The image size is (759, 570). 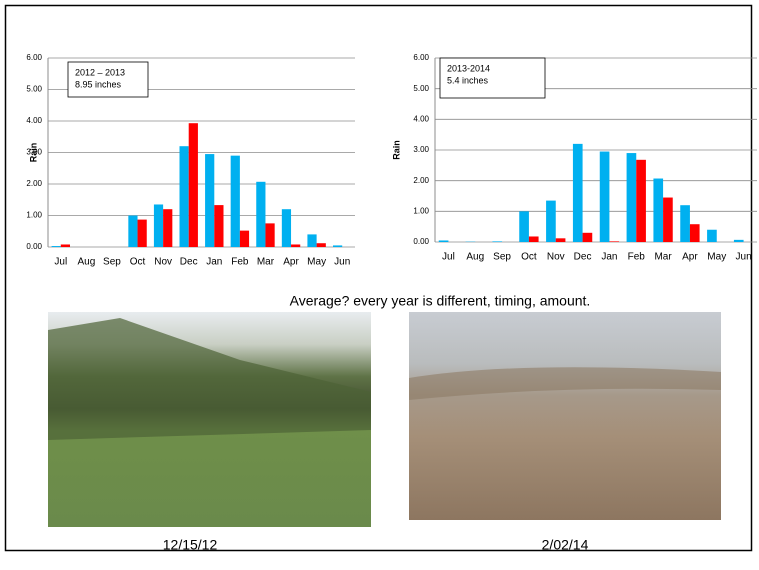 What do you see at coordinates (468, 68) in the screenshot?
I see `annotation: 2013-2014` at bounding box center [468, 68].